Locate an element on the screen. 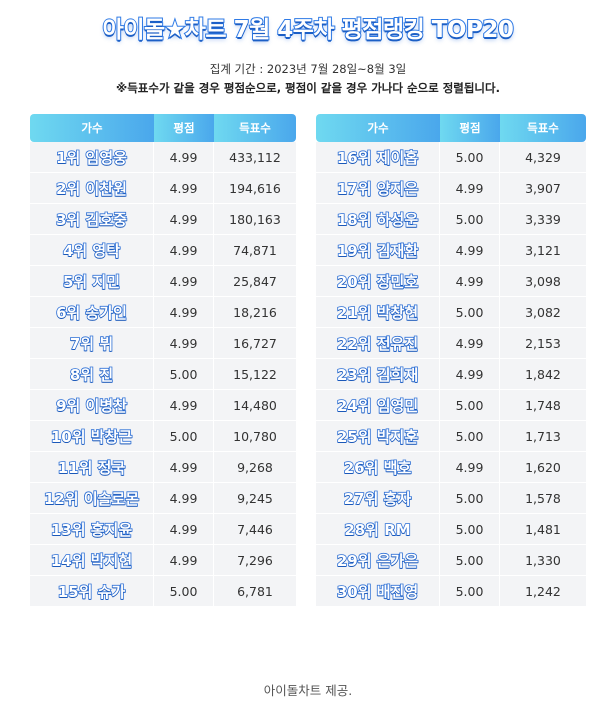 The width and height of the screenshot is (616, 701). table-row: 9위 이병찬 4.99 14,480 is located at coordinates (163, 405).